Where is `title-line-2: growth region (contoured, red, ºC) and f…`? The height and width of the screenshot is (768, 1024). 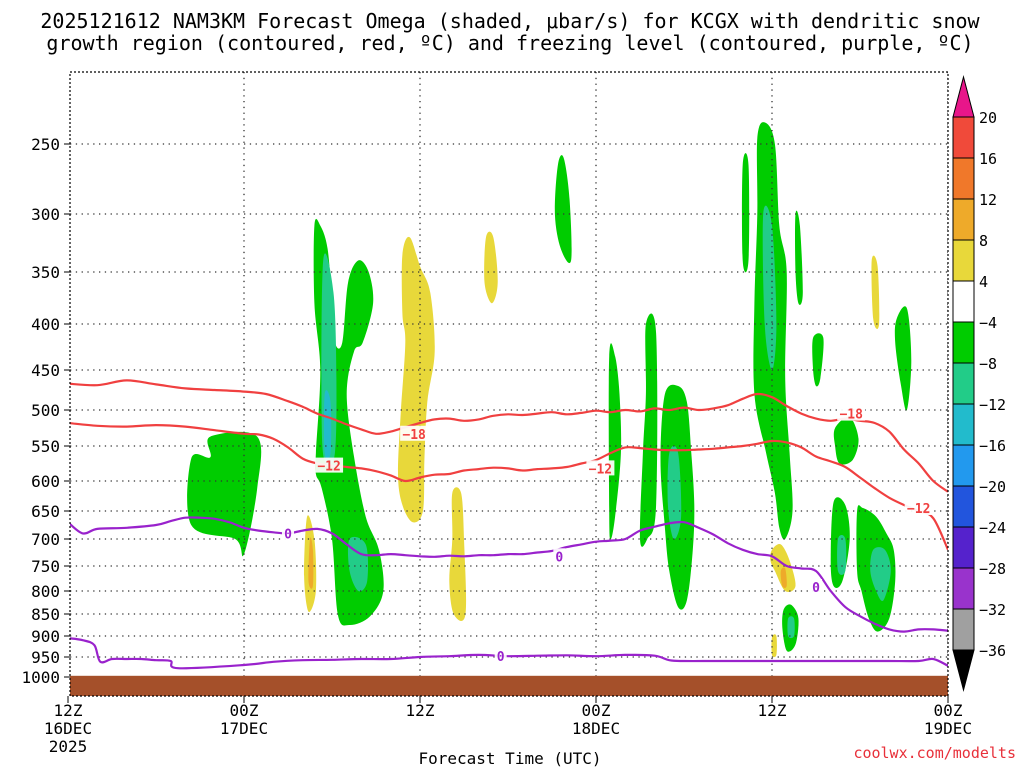 title-line-2: growth region (contoured, red, ºC) and f… is located at coordinates (509, 43).